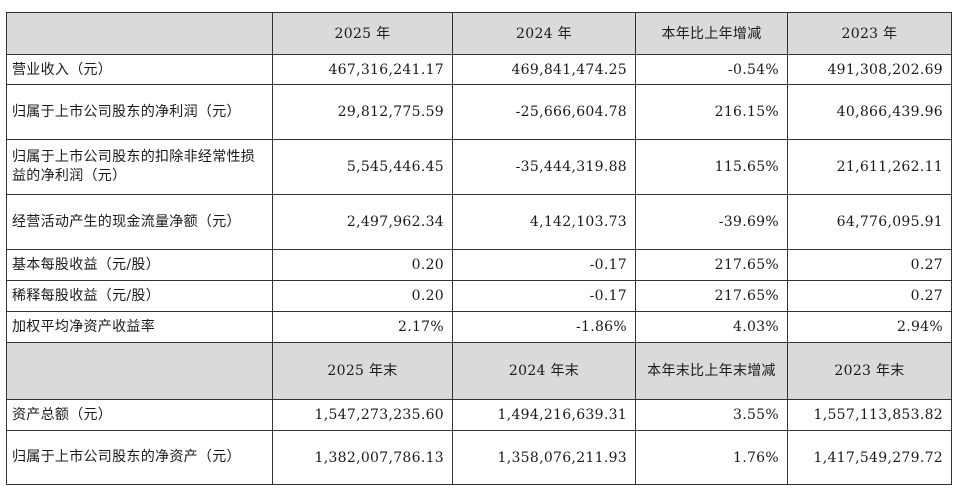 The image size is (960, 500). Describe the element at coordinates (711, 327) in the screenshot. I see `value-change: 4.03%` at that location.